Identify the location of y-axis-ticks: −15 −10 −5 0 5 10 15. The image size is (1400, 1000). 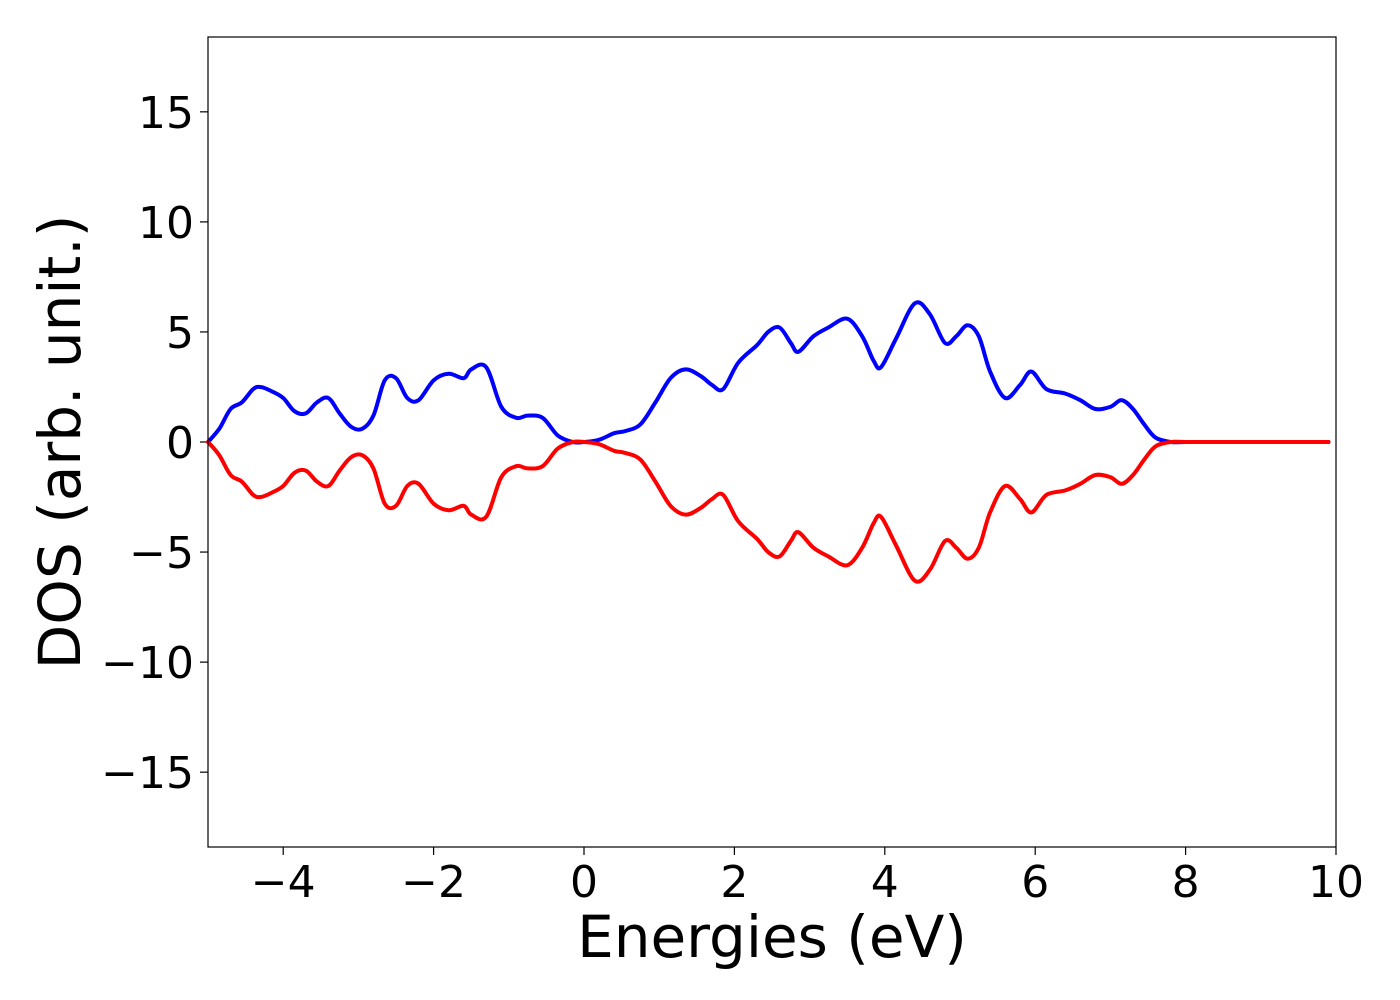
(154, 443).